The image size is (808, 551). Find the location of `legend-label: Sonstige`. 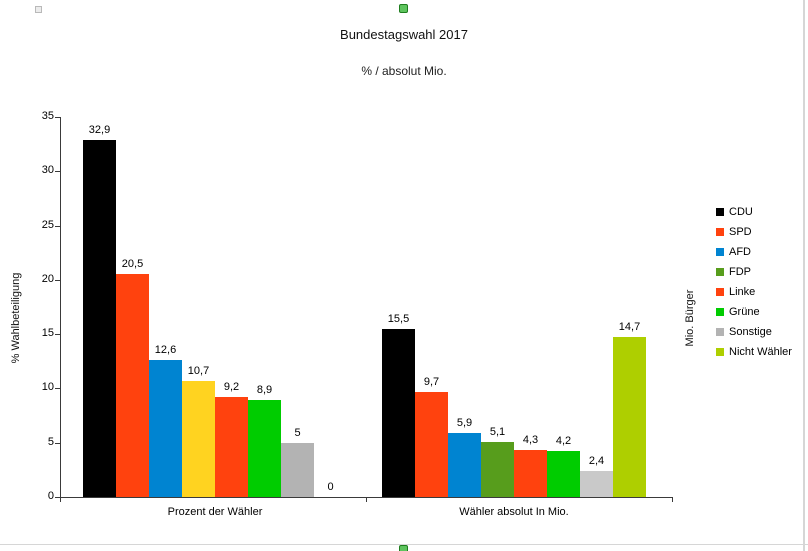

legend-label: Sonstige is located at coordinates (750, 332).